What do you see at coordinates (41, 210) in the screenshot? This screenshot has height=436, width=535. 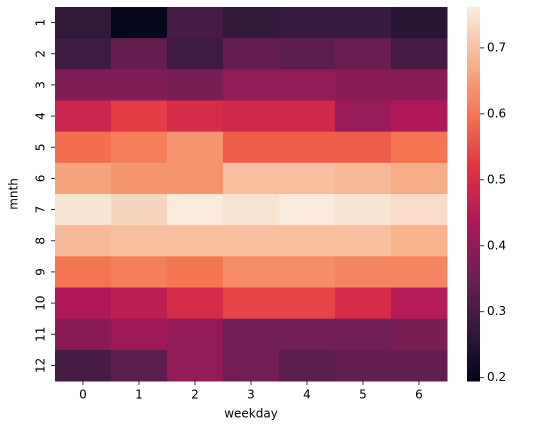 I see `y-tick-label: 7` at bounding box center [41, 210].